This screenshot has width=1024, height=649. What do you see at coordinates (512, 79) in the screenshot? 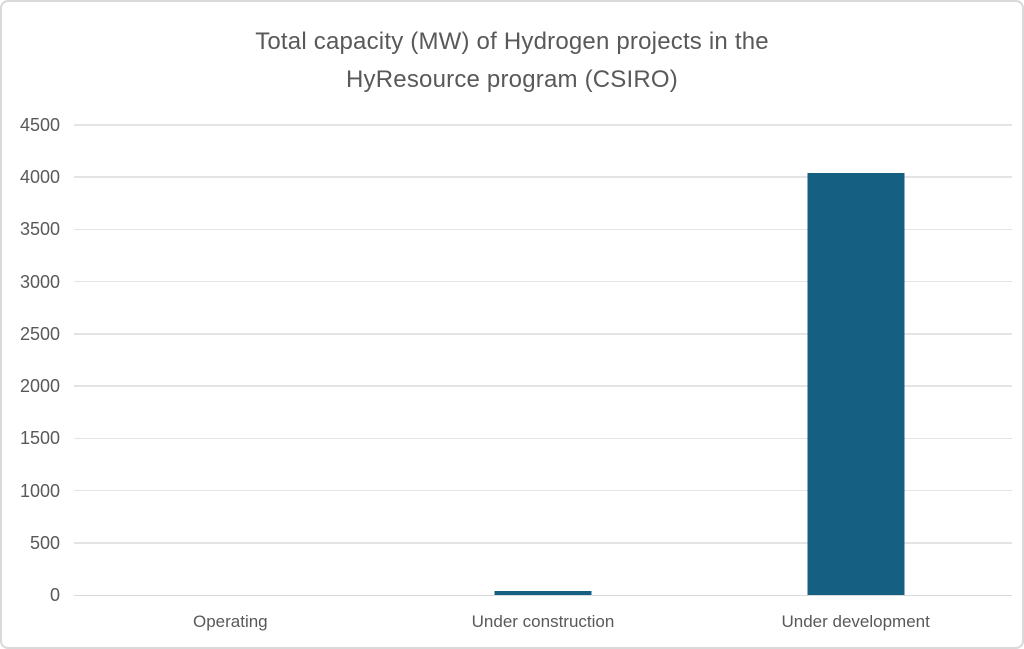
I see `chart-title-line-2: HyResource program (CSIRO)` at bounding box center [512, 79].